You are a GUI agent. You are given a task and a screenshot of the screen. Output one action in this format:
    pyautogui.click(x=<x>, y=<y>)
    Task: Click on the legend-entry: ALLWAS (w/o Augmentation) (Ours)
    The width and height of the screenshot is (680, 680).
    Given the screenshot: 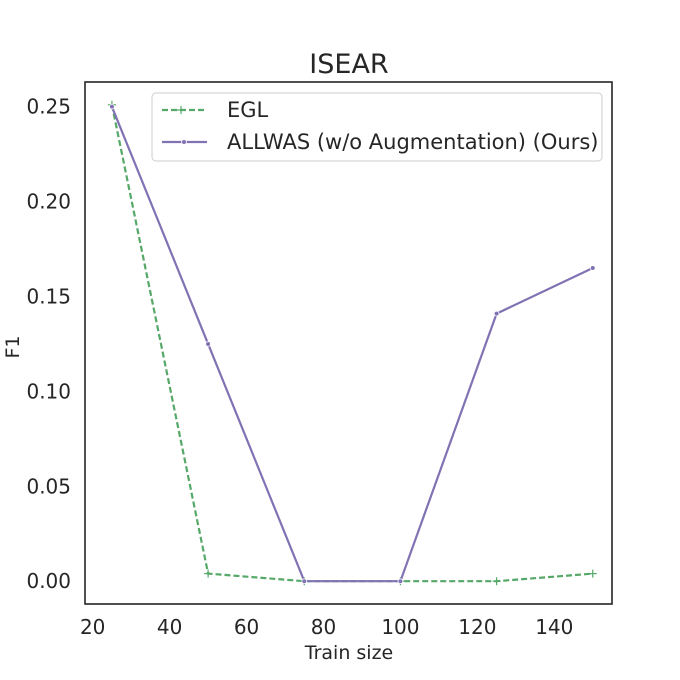 What is the action you would take?
    pyautogui.click(x=380, y=142)
    